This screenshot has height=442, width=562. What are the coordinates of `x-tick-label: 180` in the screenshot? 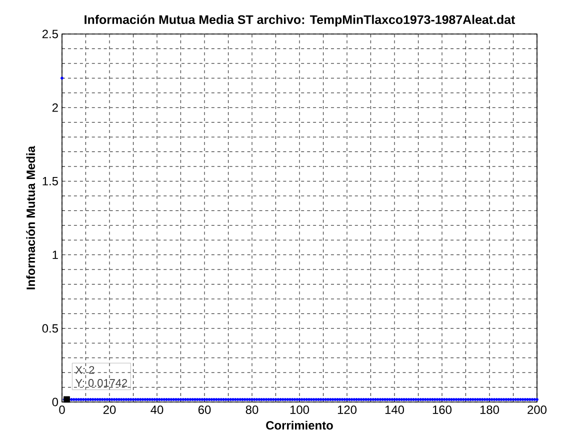 It's located at (490, 410).